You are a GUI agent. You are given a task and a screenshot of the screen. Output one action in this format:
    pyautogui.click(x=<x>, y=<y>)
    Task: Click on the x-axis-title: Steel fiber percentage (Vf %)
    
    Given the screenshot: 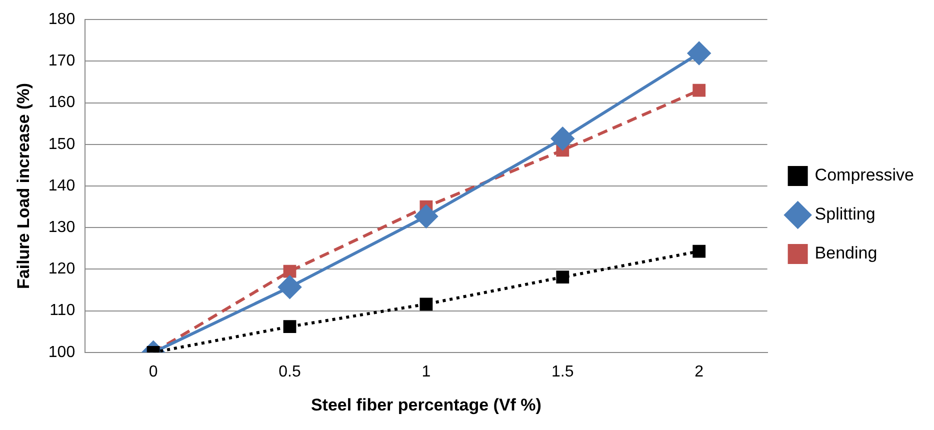 What is the action you would take?
    pyautogui.click(x=426, y=404)
    